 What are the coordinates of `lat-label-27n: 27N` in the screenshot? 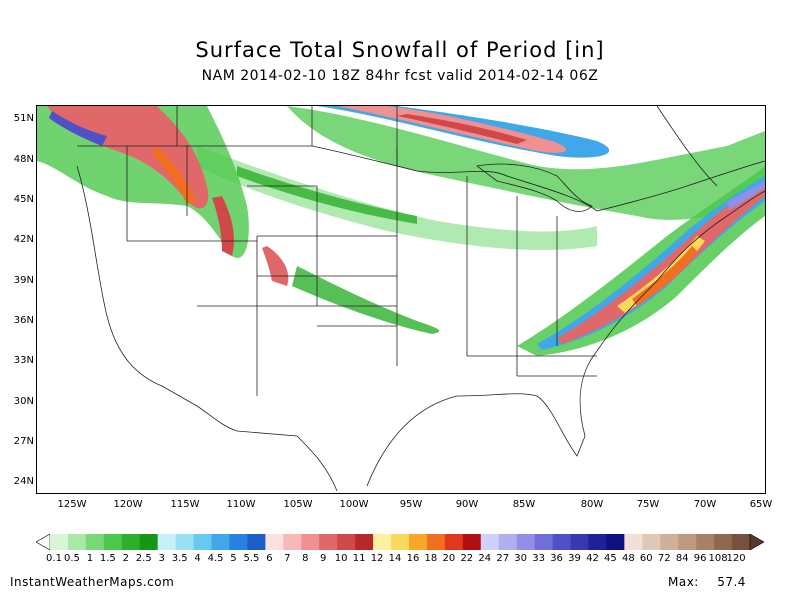 It's located at (23, 441).